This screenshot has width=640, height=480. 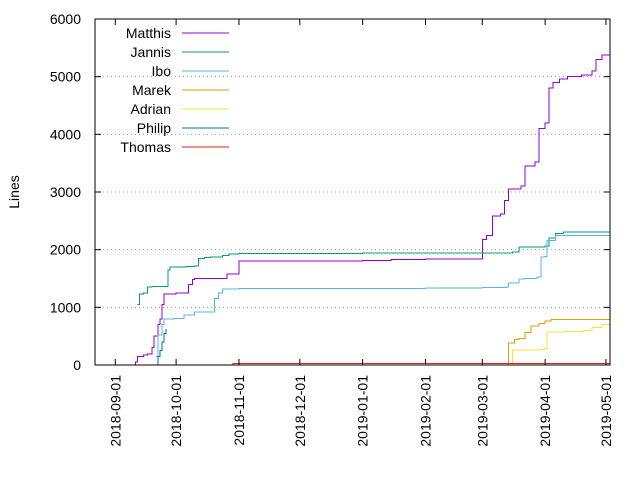 What do you see at coordinates (65, 77) in the screenshot?
I see `y-tick-label: 5000` at bounding box center [65, 77].